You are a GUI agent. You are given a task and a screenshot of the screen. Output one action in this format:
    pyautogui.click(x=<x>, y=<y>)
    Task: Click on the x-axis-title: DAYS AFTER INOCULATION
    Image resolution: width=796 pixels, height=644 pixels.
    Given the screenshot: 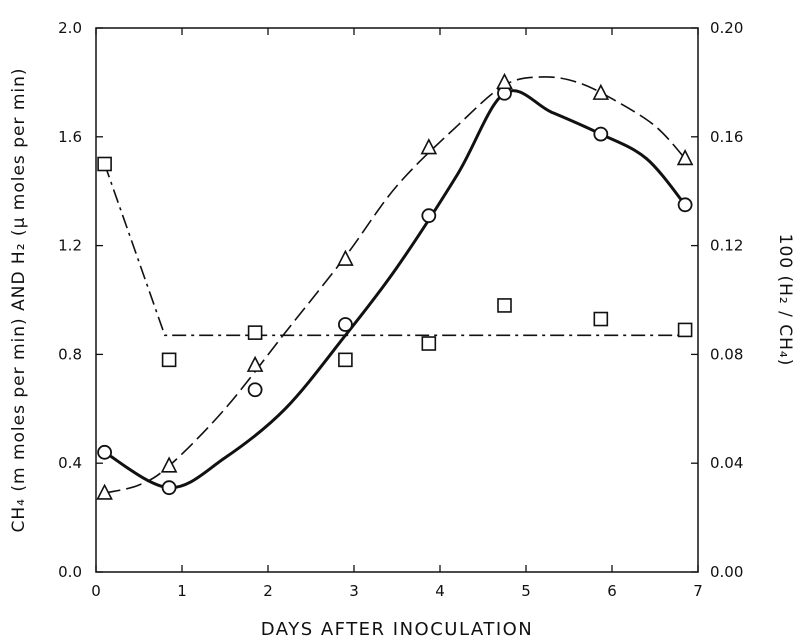 What is the action you would take?
    pyautogui.click(x=397, y=629)
    